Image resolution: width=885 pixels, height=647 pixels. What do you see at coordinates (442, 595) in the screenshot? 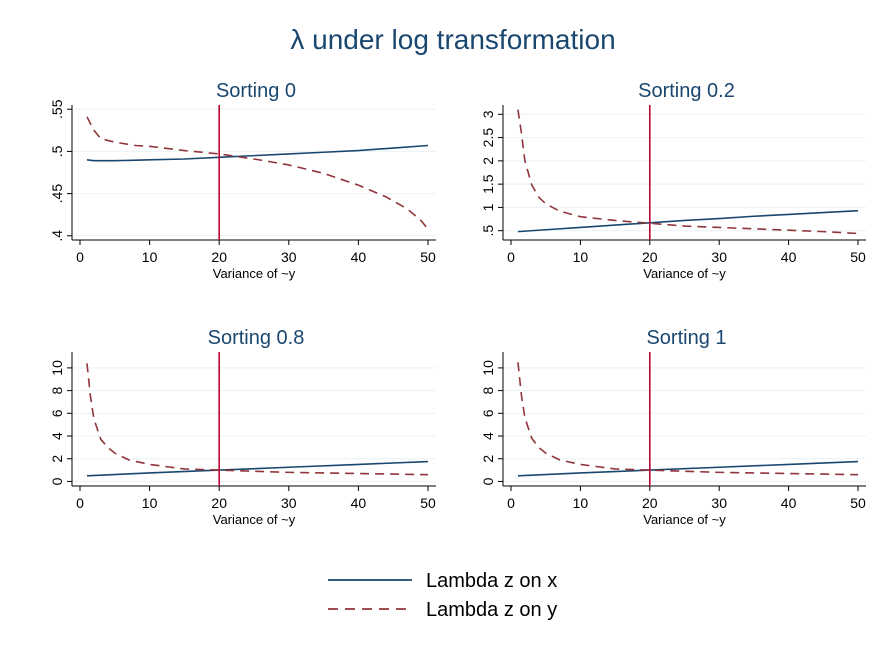
I see `legend: Lambda z on x Lambda z on y` at bounding box center [442, 595].